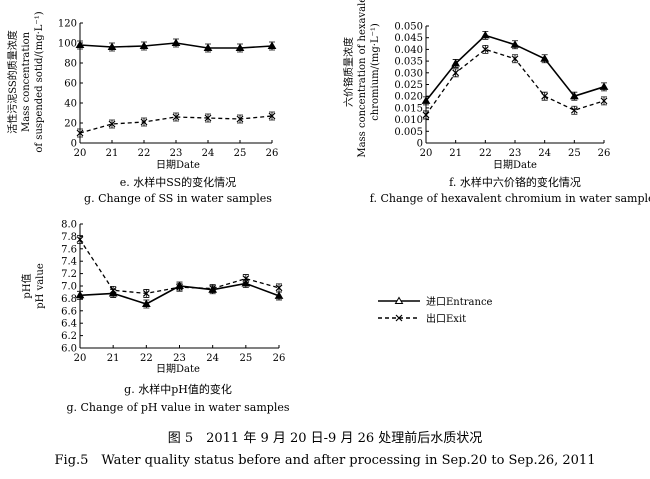 This screenshot has width=650, height=479. I want to click on cr-ytick-label: 0.040, so click(408, 50).